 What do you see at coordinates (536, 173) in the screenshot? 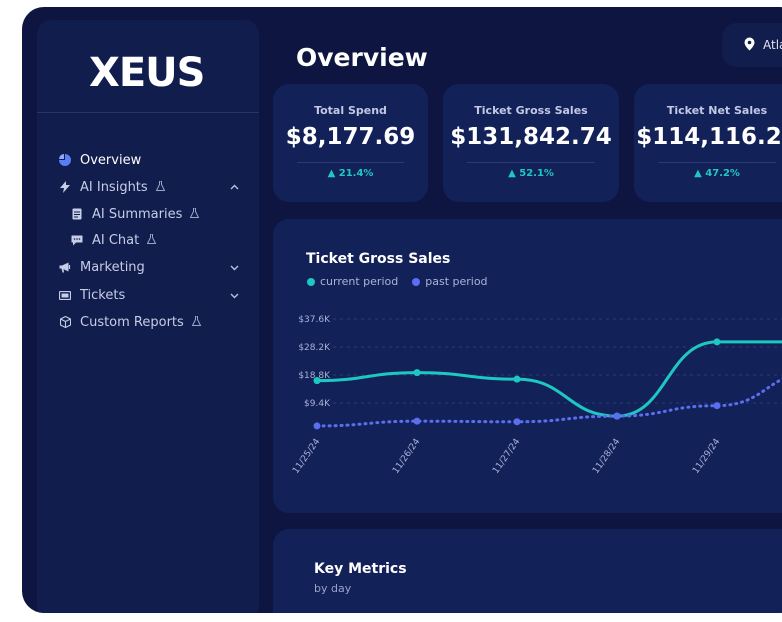
I see `kpi-delta-value: 52.1%` at bounding box center [536, 173].